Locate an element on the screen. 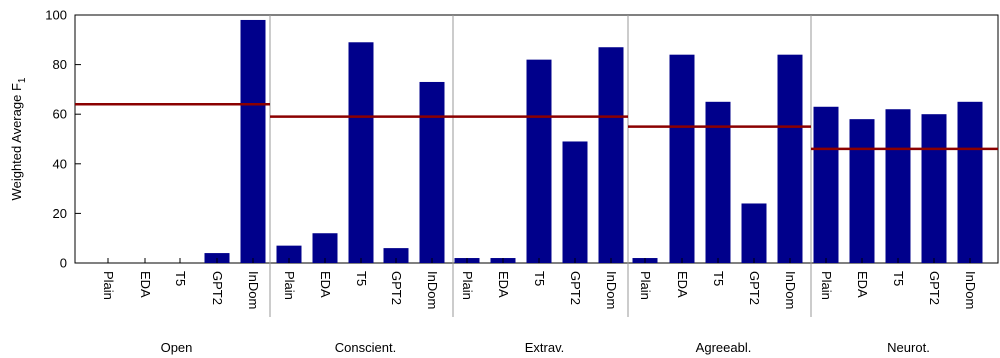  bar-conscient-gpt2 is located at coordinates (396, 255).